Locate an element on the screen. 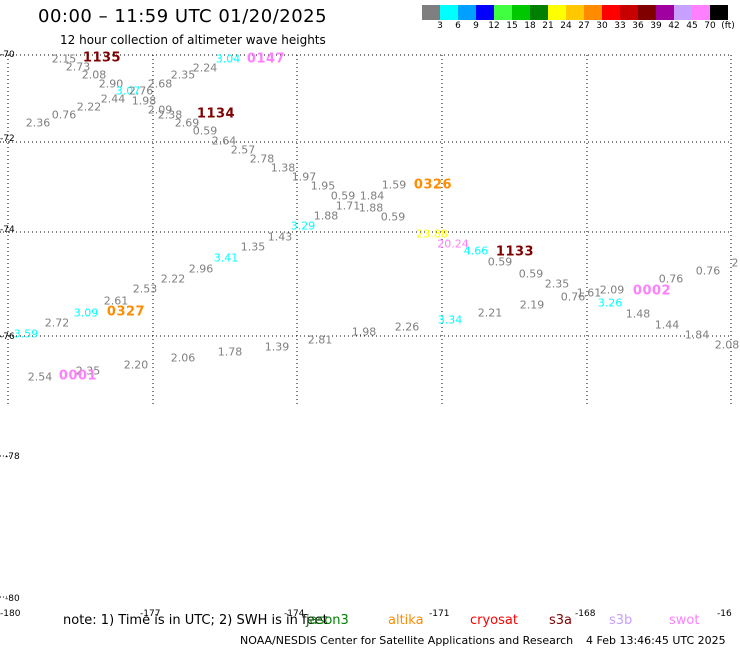 The height and width of the screenshot is (650, 740). pass-time-label: 1134 is located at coordinates (216, 114).